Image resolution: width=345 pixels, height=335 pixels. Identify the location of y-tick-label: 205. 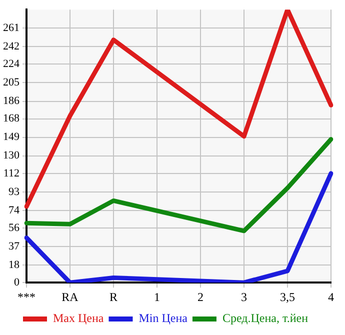
(11, 82).